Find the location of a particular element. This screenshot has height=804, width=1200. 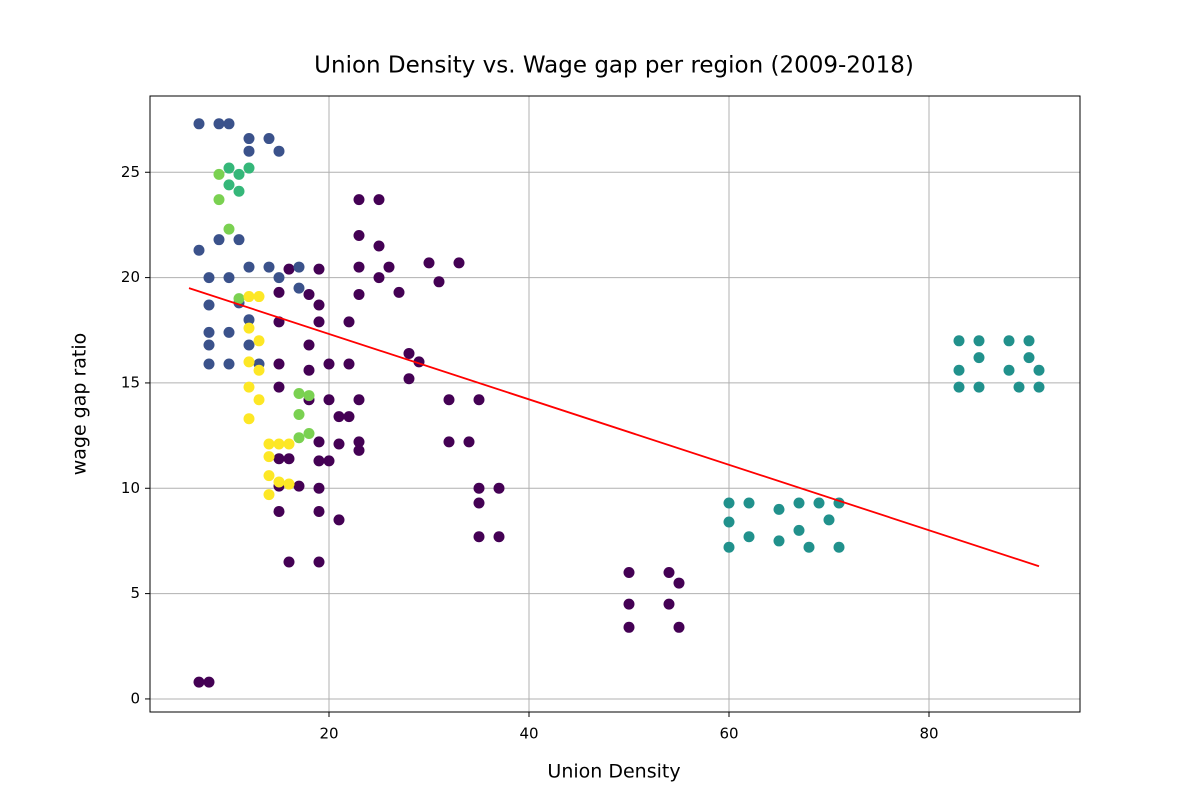

x-tick-label: 80 is located at coordinates (928, 734).